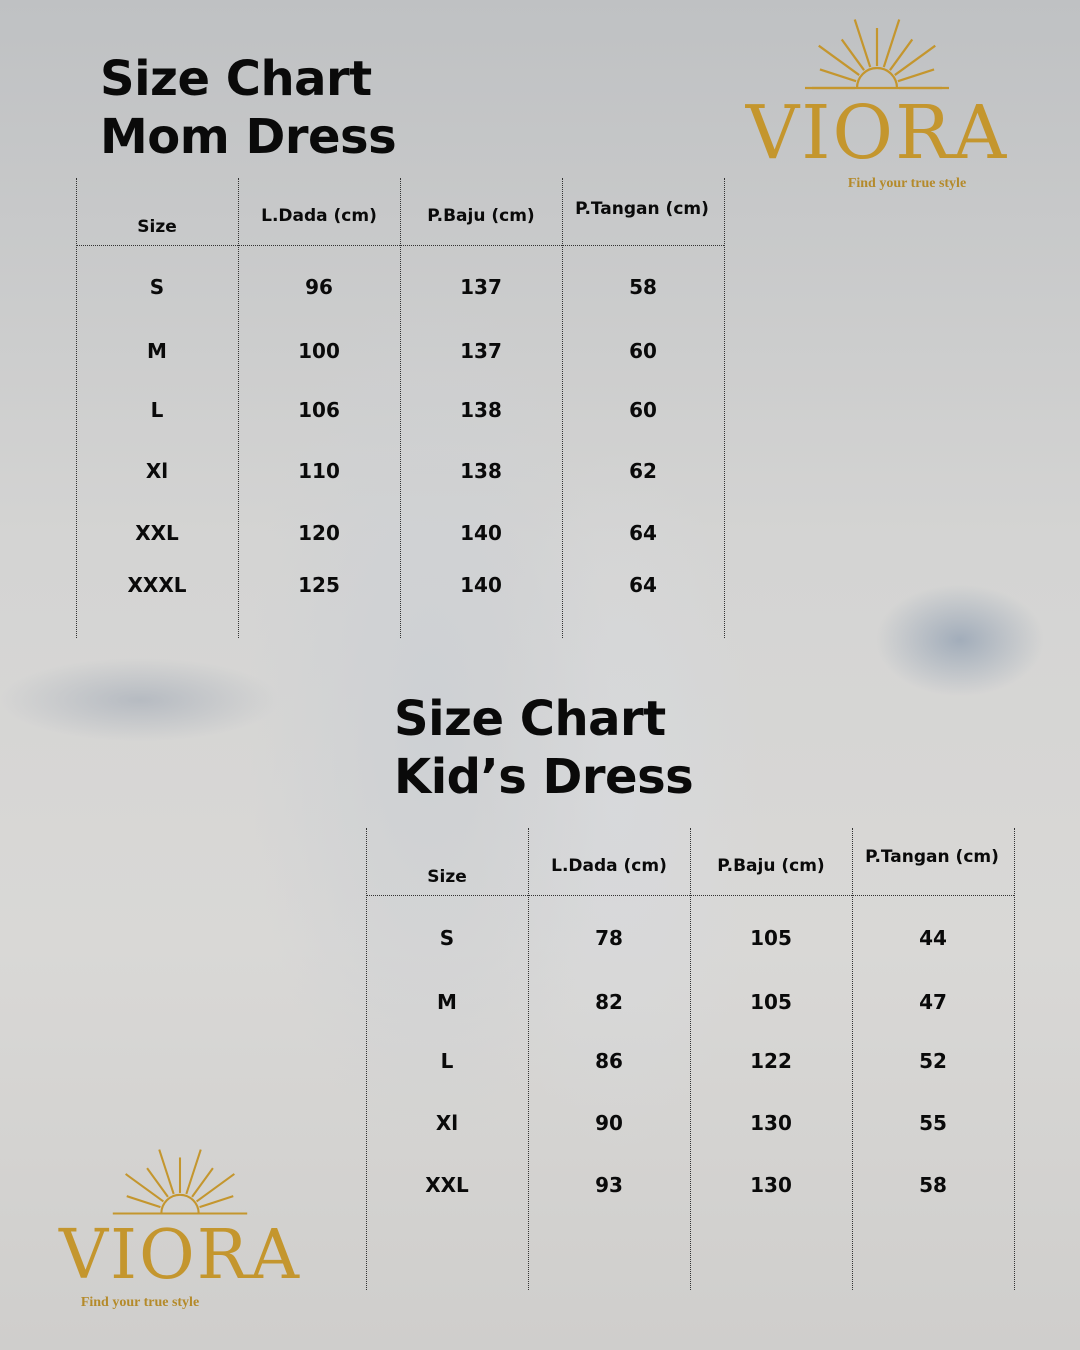  I want to click on measurement-cell: 82, so click(609, 1002).